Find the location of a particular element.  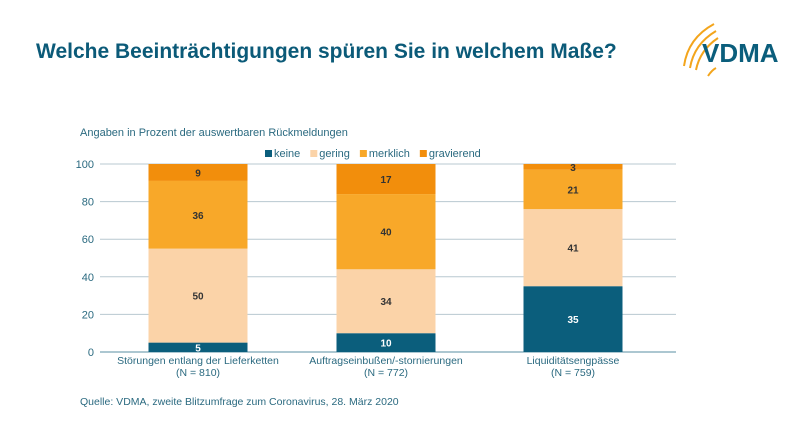

data-label: 17 is located at coordinates (386, 180).